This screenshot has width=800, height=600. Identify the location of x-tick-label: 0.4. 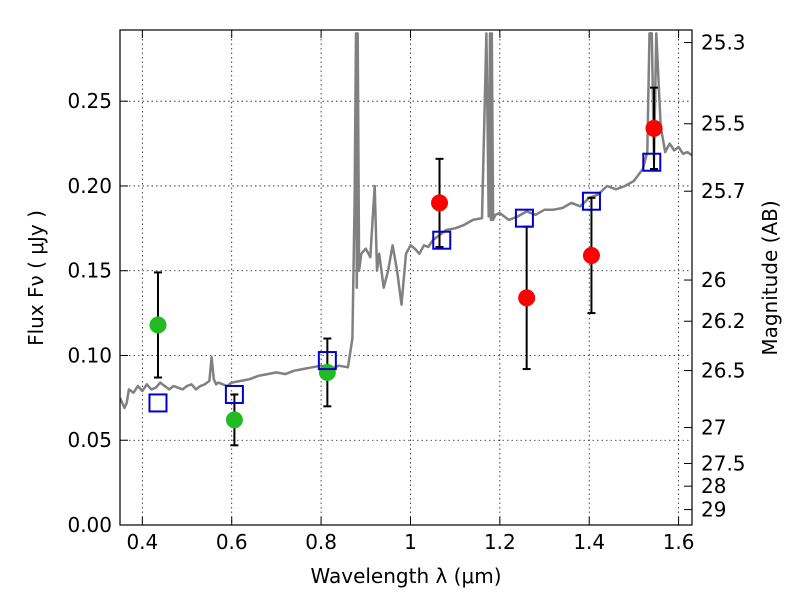
(142, 542).